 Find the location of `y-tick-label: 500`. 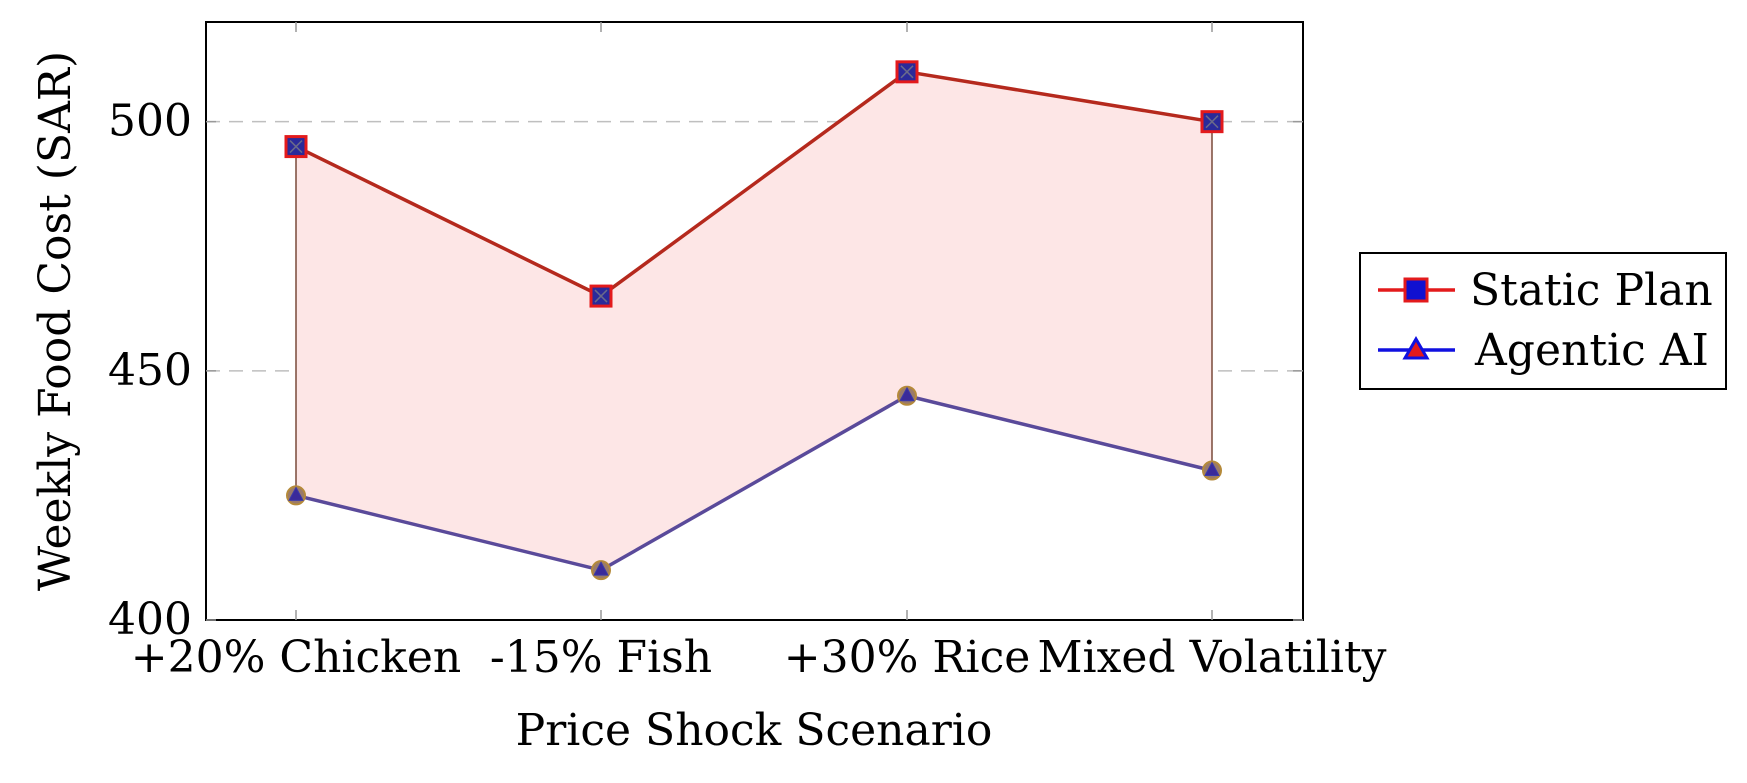

y-tick-label: 500 is located at coordinates (150, 121).